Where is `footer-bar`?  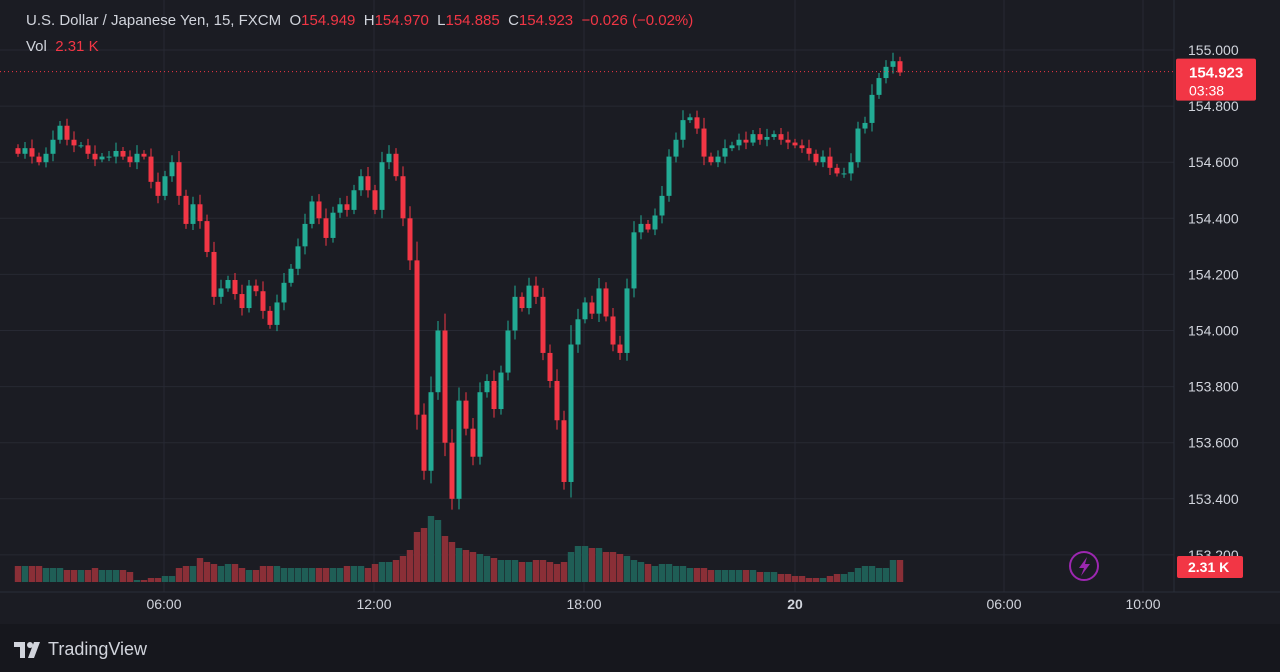
footer-bar is located at coordinates (640, 648).